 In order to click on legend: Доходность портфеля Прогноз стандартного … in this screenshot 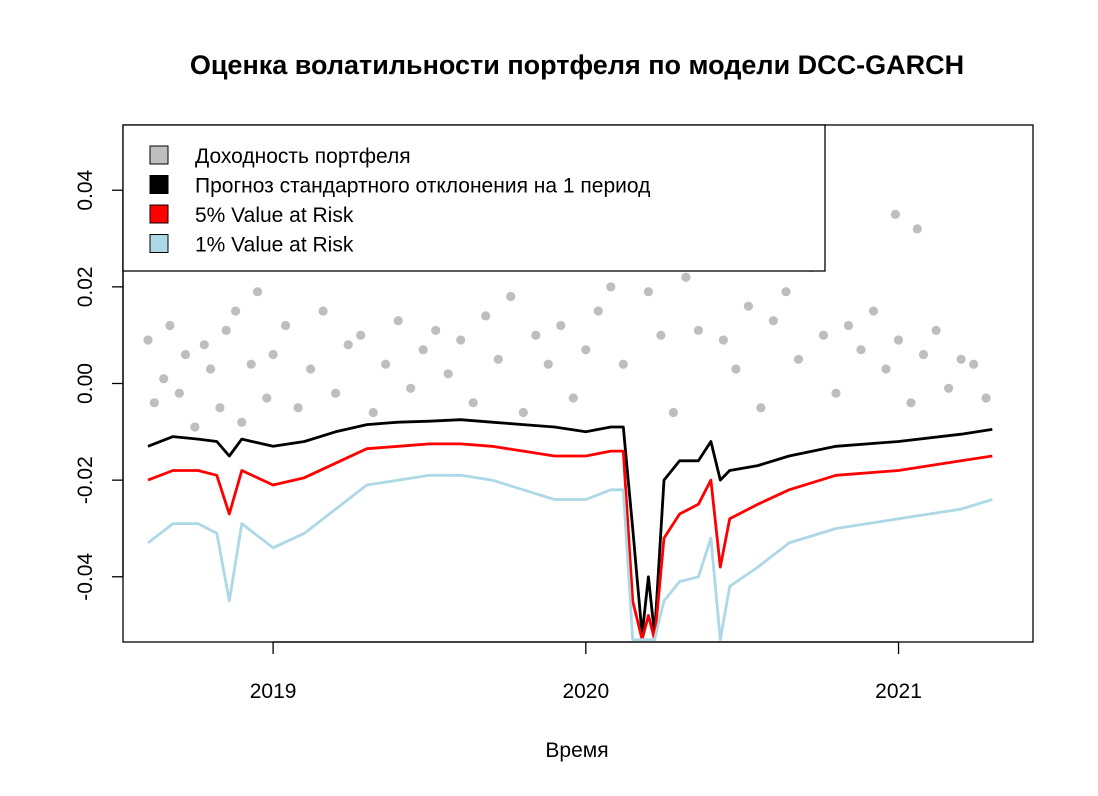, I will do `click(474, 198)`.